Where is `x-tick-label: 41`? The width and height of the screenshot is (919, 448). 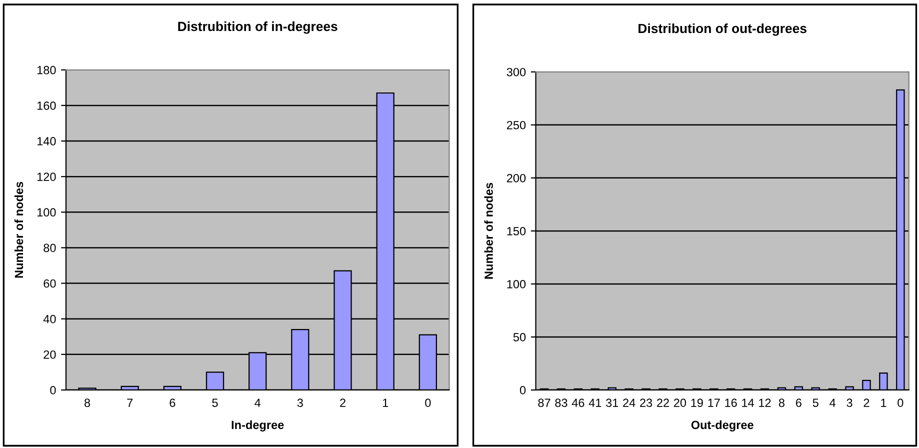 x-tick-label: 41 is located at coordinates (595, 402).